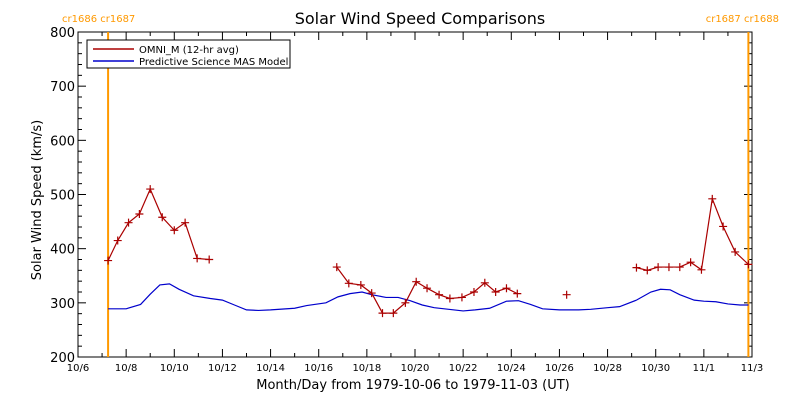 This screenshot has width=800, height=400. Describe the element at coordinates (62, 33) in the screenshot. I see `y-tick-label: 800` at that location.